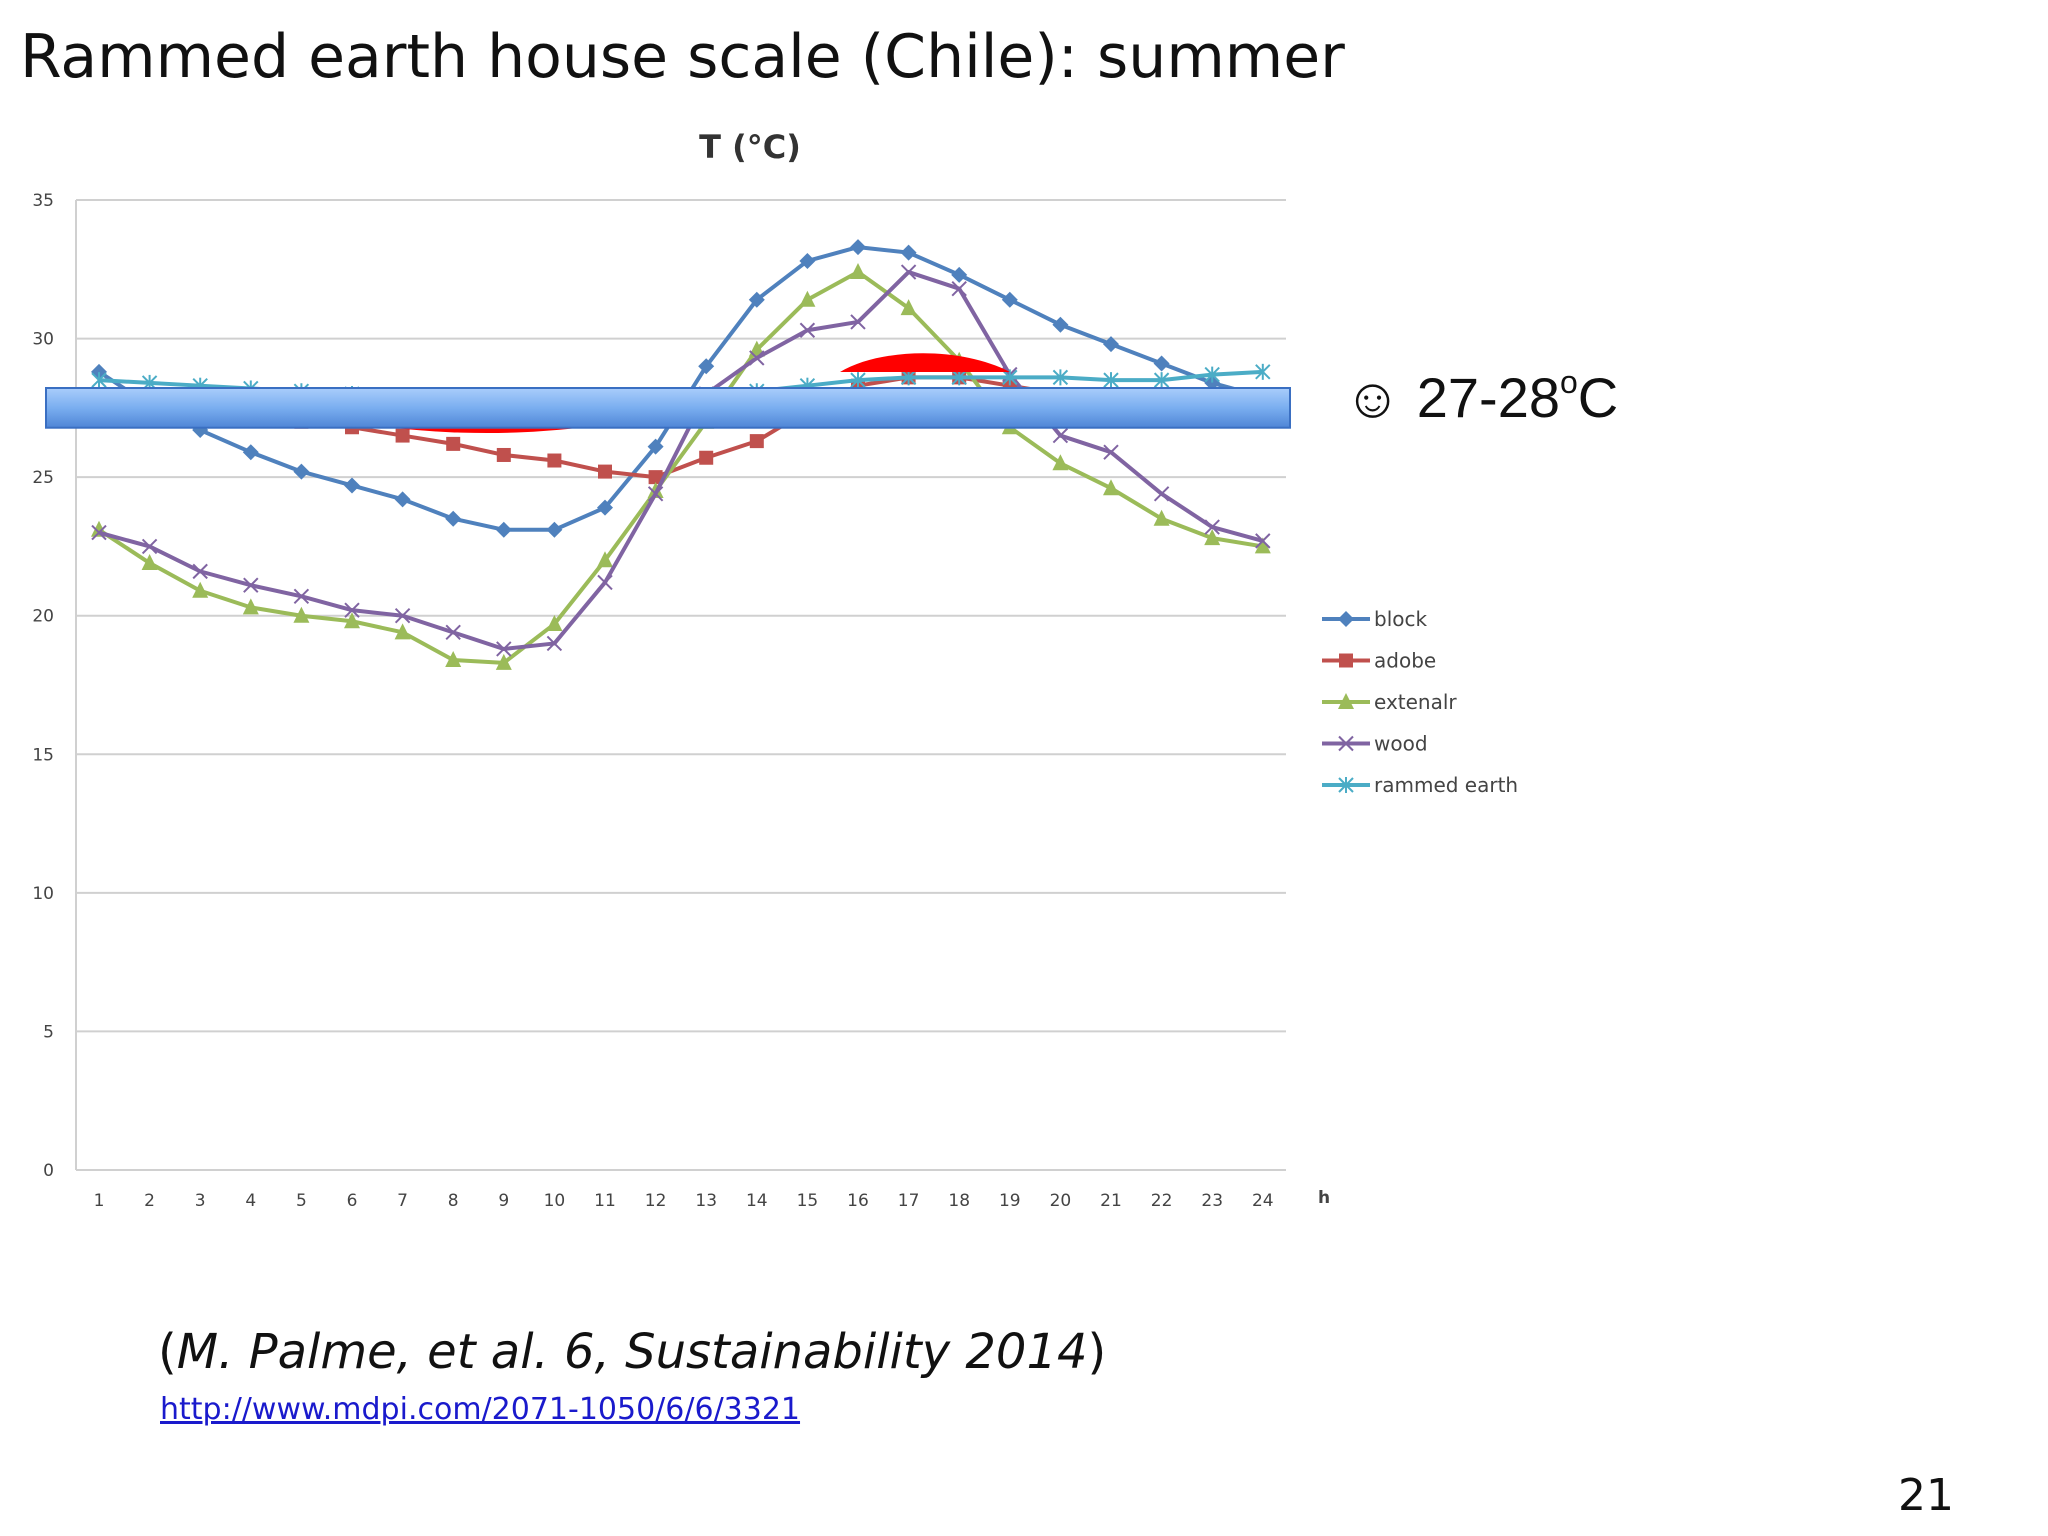  What do you see at coordinates (858, 1201) in the screenshot?
I see `x-tick-label-16: 16` at bounding box center [858, 1201].